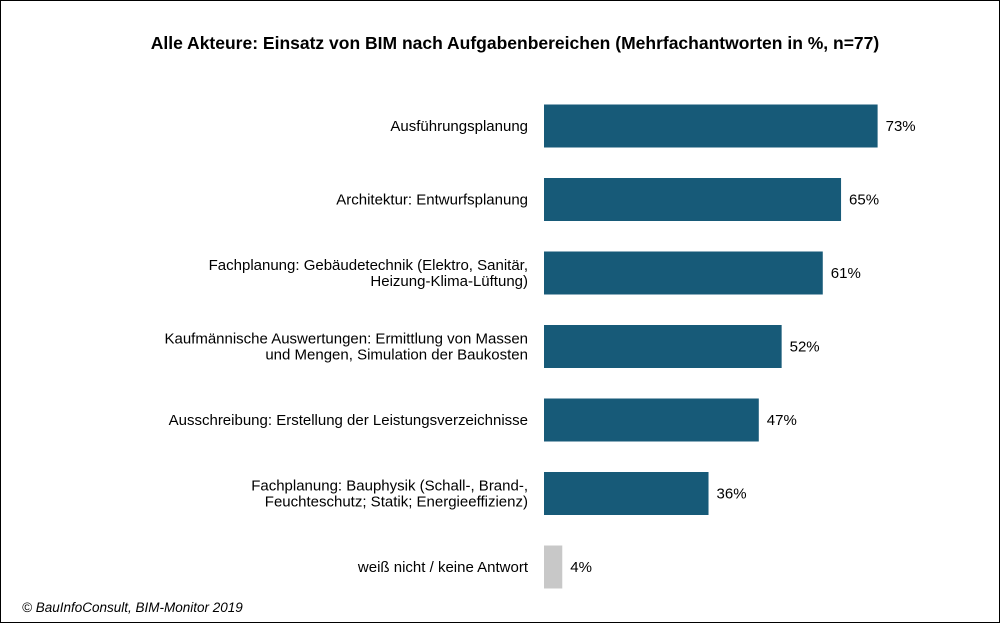 The height and width of the screenshot is (623, 1000). I want to click on category-label-3-line-2: Heizung-Klima-Lüftung), so click(449, 281).